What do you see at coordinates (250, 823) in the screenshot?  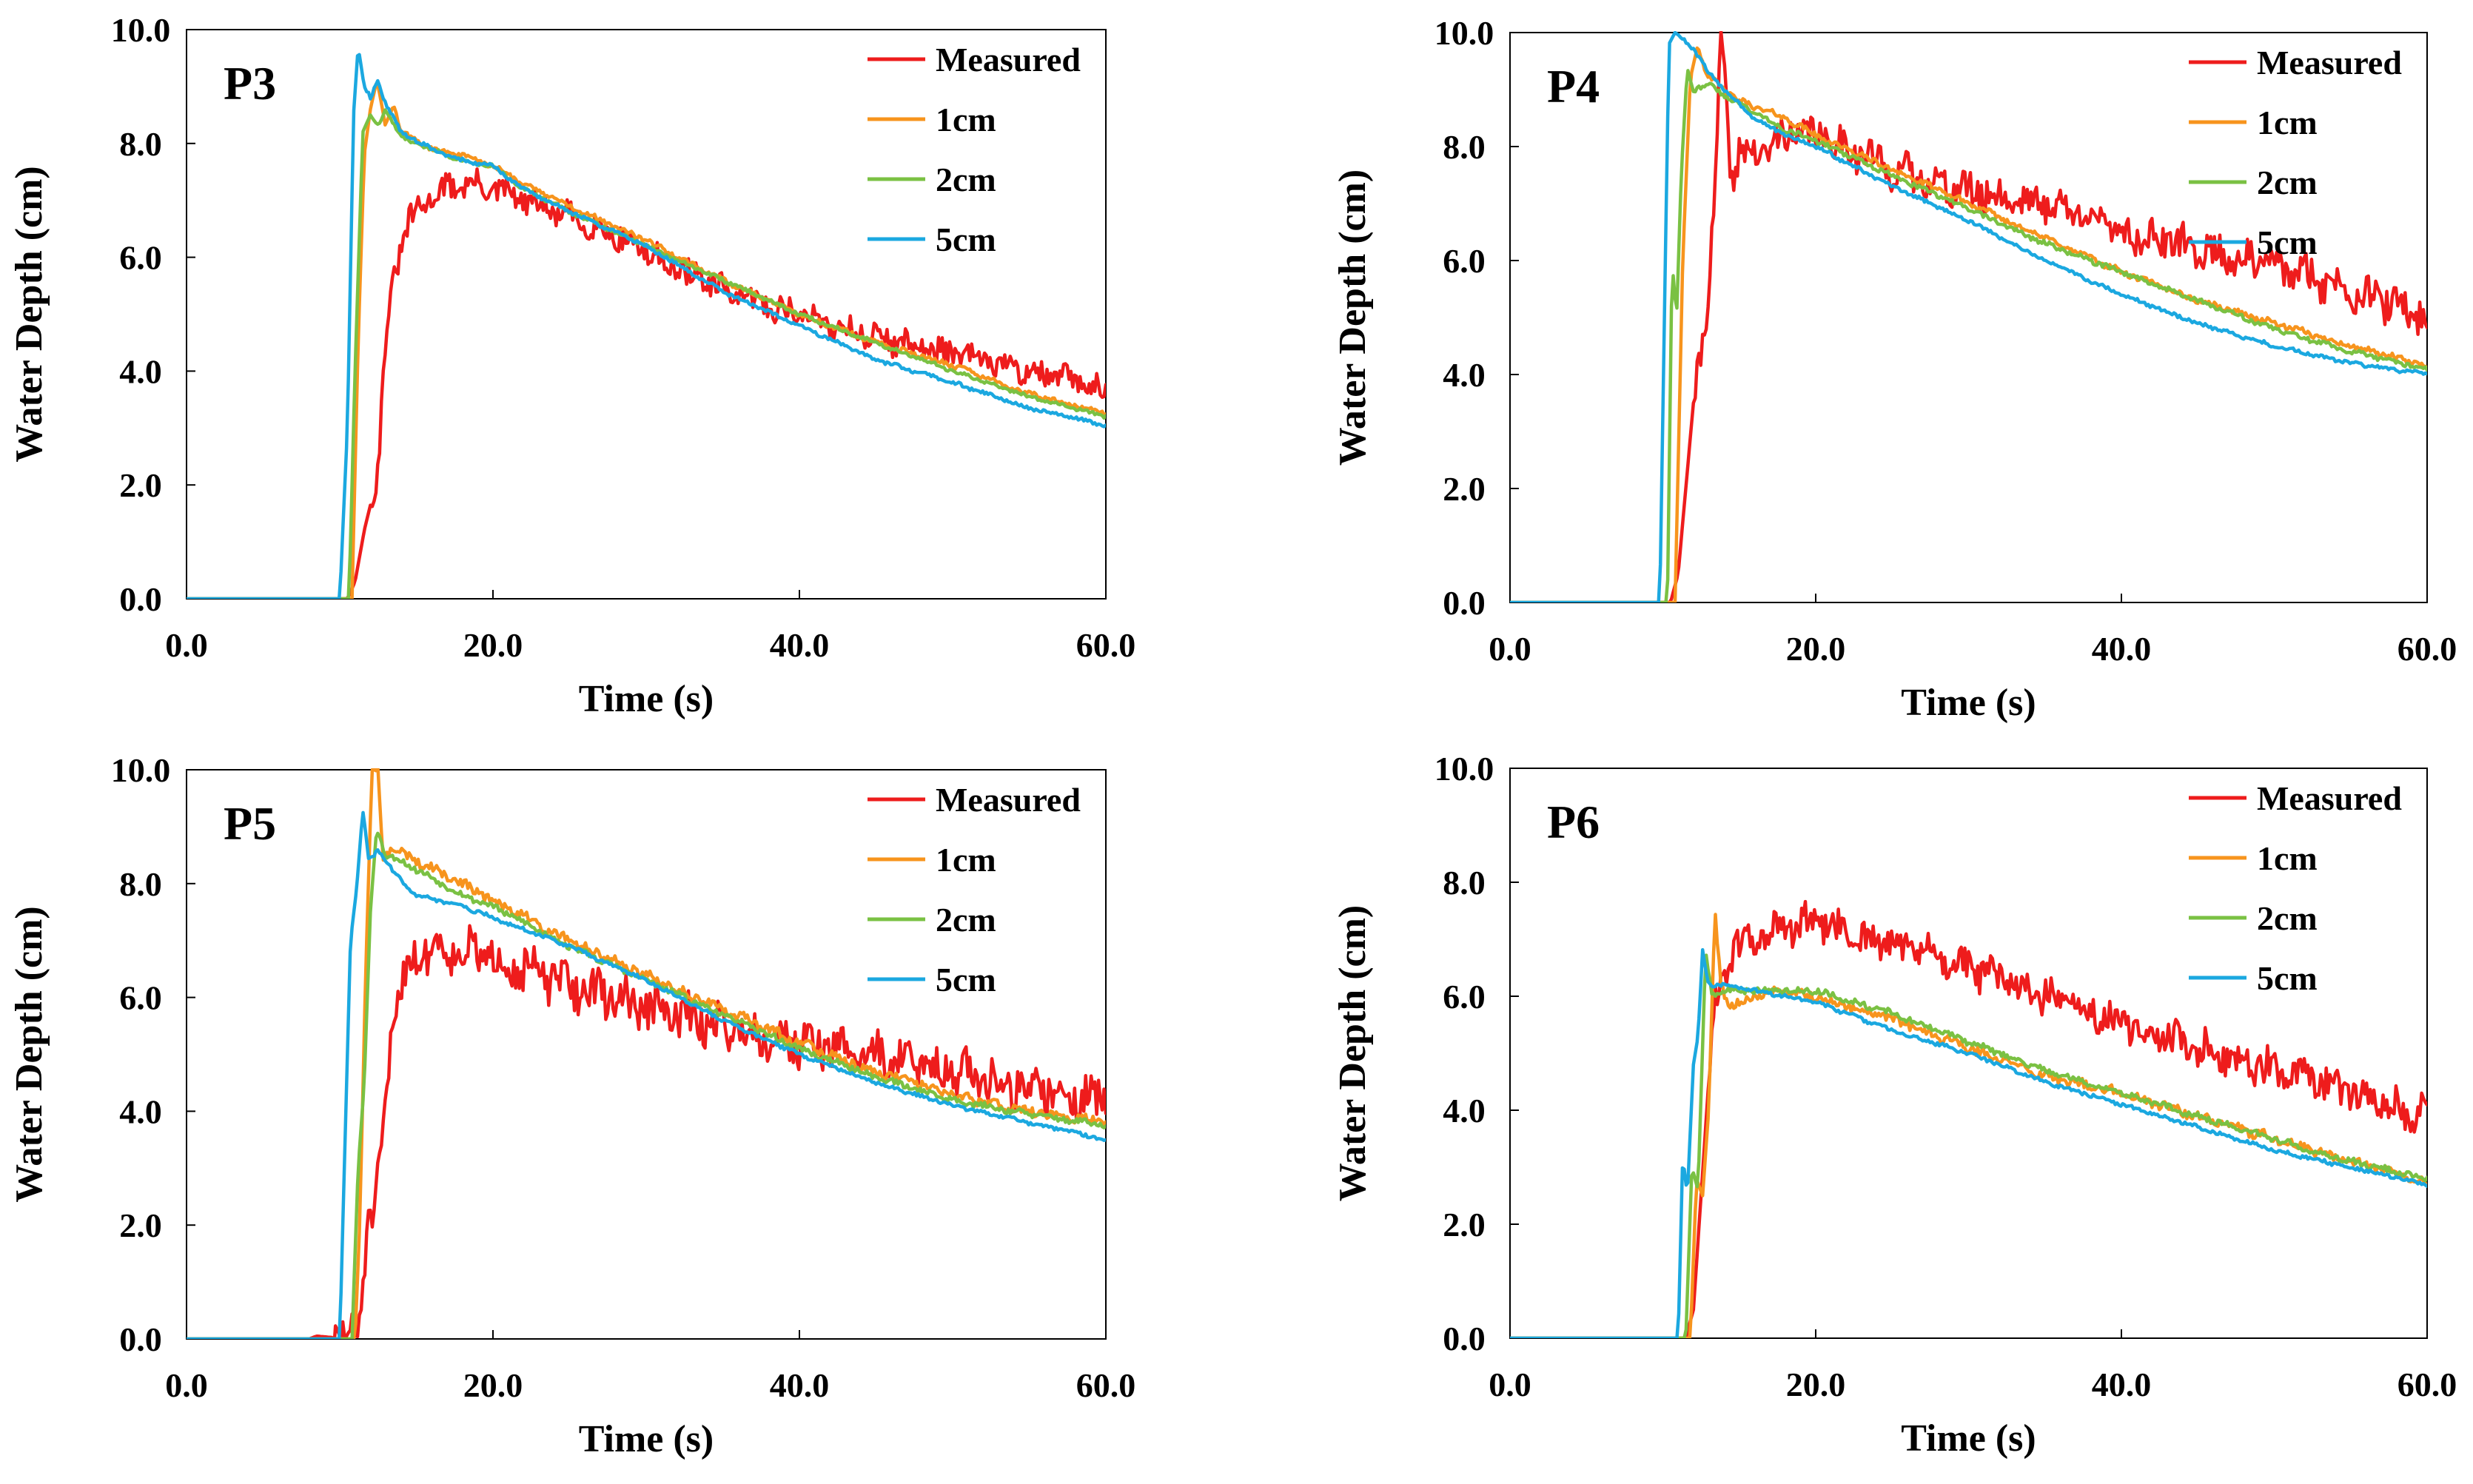 I see `panel-label: P5` at bounding box center [250, 823].